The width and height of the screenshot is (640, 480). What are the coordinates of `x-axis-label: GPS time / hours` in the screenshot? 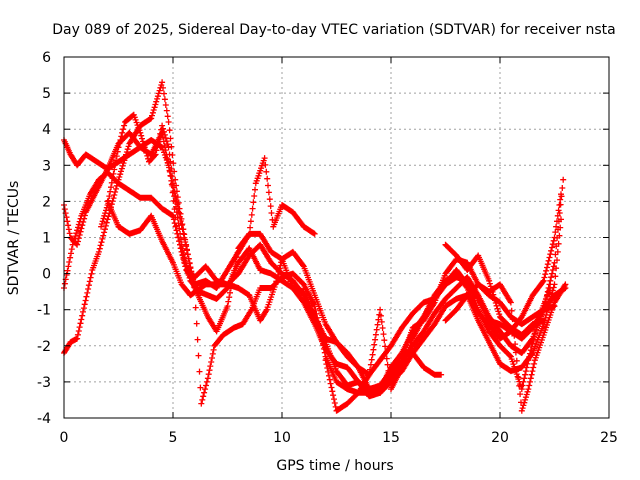 It's located at (334, 466).